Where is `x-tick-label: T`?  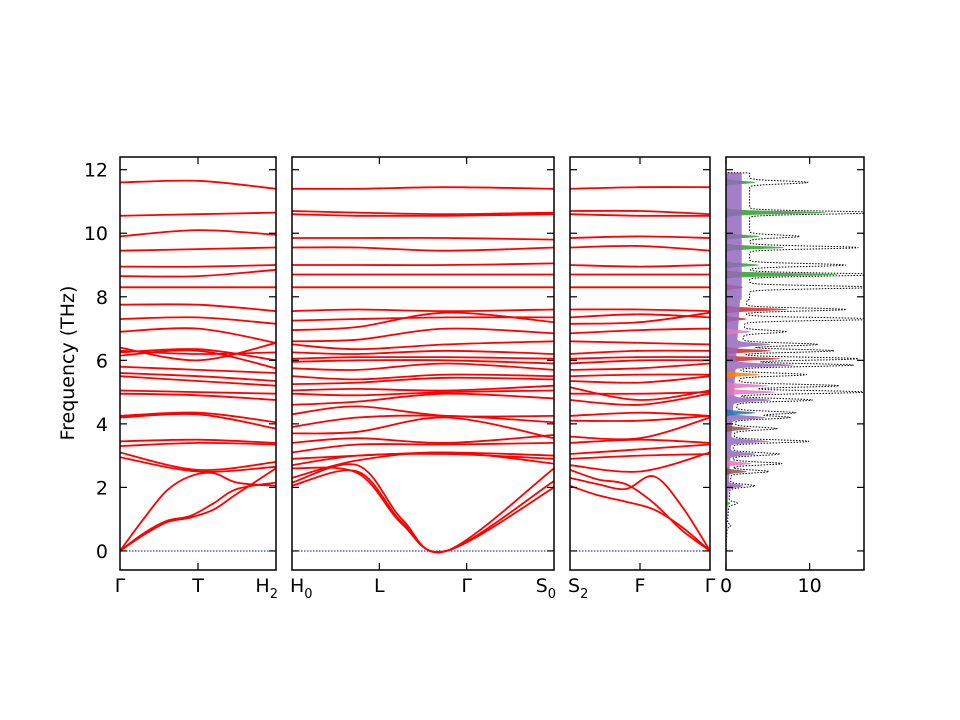 x-tick-label: T is located at coordinates (197, 586).